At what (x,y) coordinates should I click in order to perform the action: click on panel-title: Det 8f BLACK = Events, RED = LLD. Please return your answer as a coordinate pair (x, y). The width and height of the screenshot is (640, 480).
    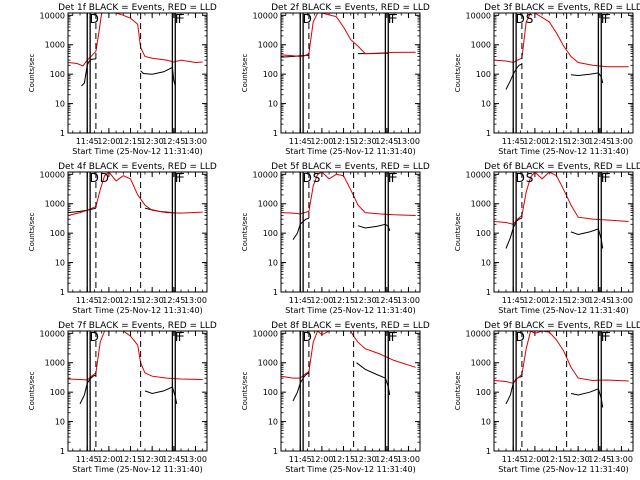
    Looking at the image, I should click on (350, 326).